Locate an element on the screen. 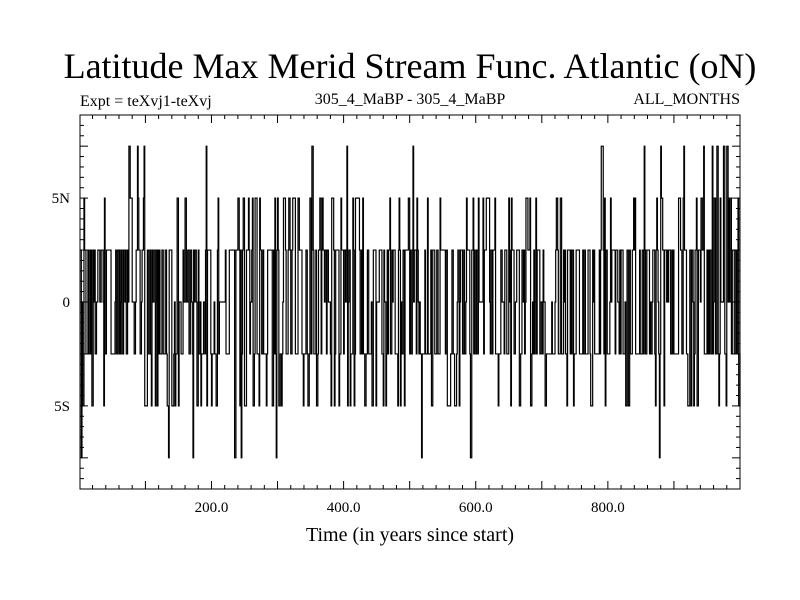  y-tick-label: 5N is located at coordinates (61, 199).